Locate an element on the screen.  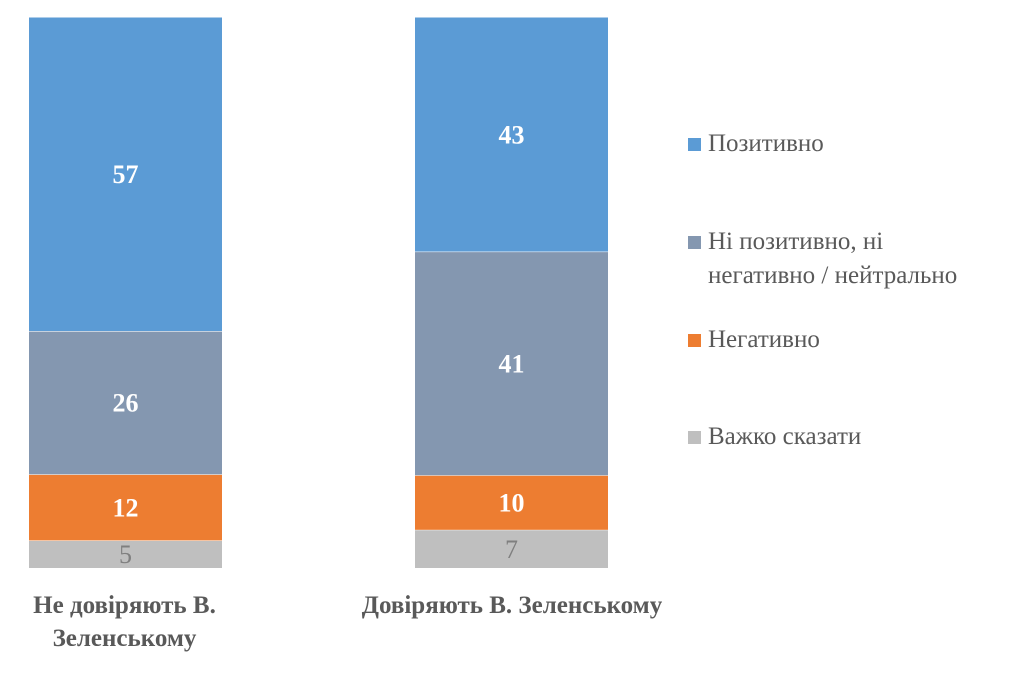
legend-item-hard-to-say: Важко сказати is located at coordinates (852, 437).